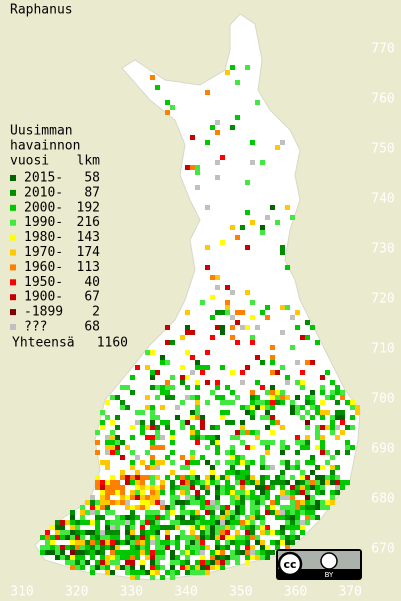 The height and width of the screenshot is (601, 401). I want to click on legend-heading: vuosi, so click(29, 161).